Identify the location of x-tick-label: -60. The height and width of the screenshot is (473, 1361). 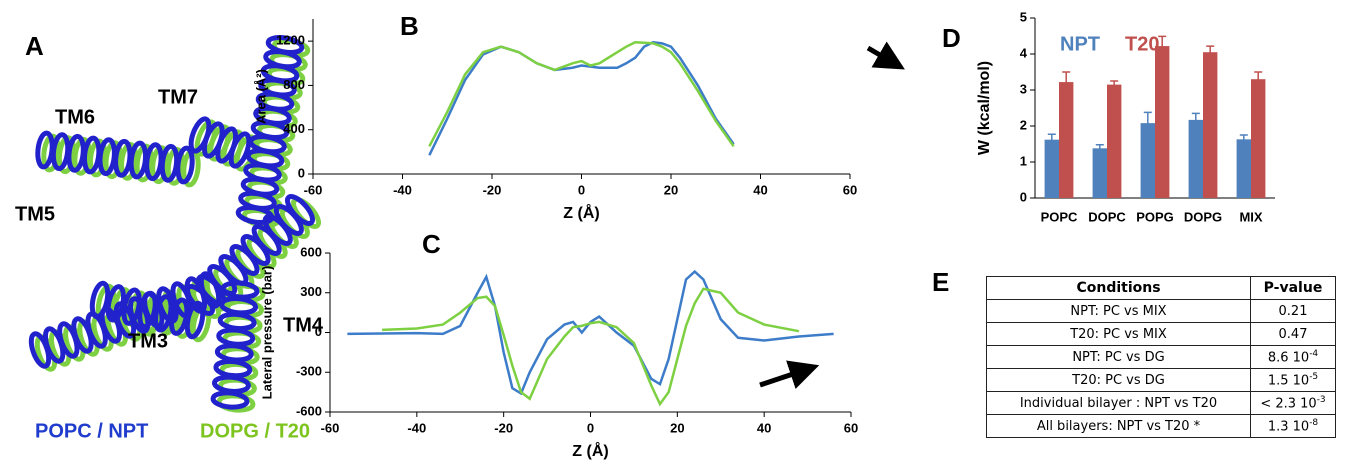
(313, 189).